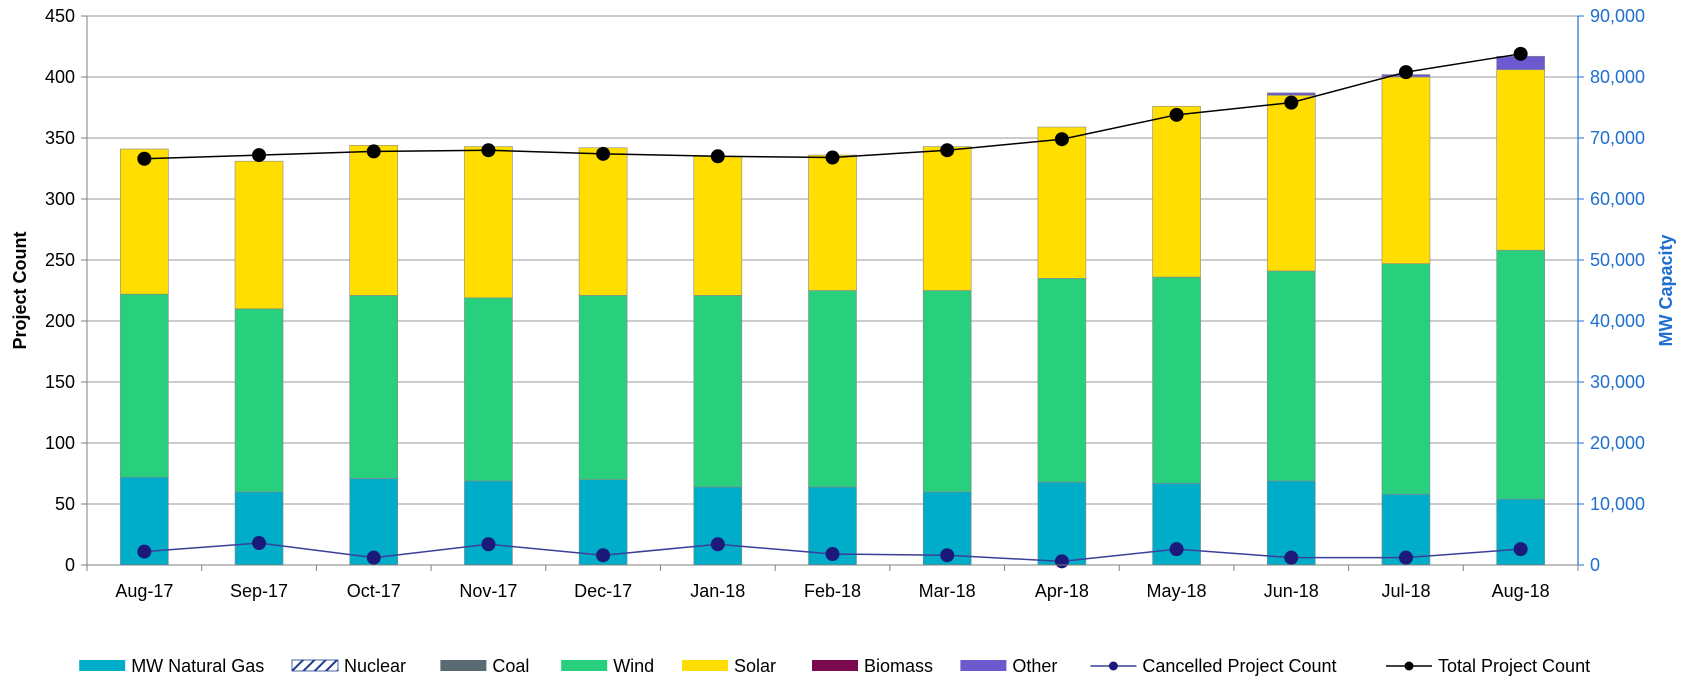 The height and width of the screenshot is (690, 1692). Describe the element at coordinates (60, 16) in the screenshot. I see `y-tick-label-left: 450` at that location.